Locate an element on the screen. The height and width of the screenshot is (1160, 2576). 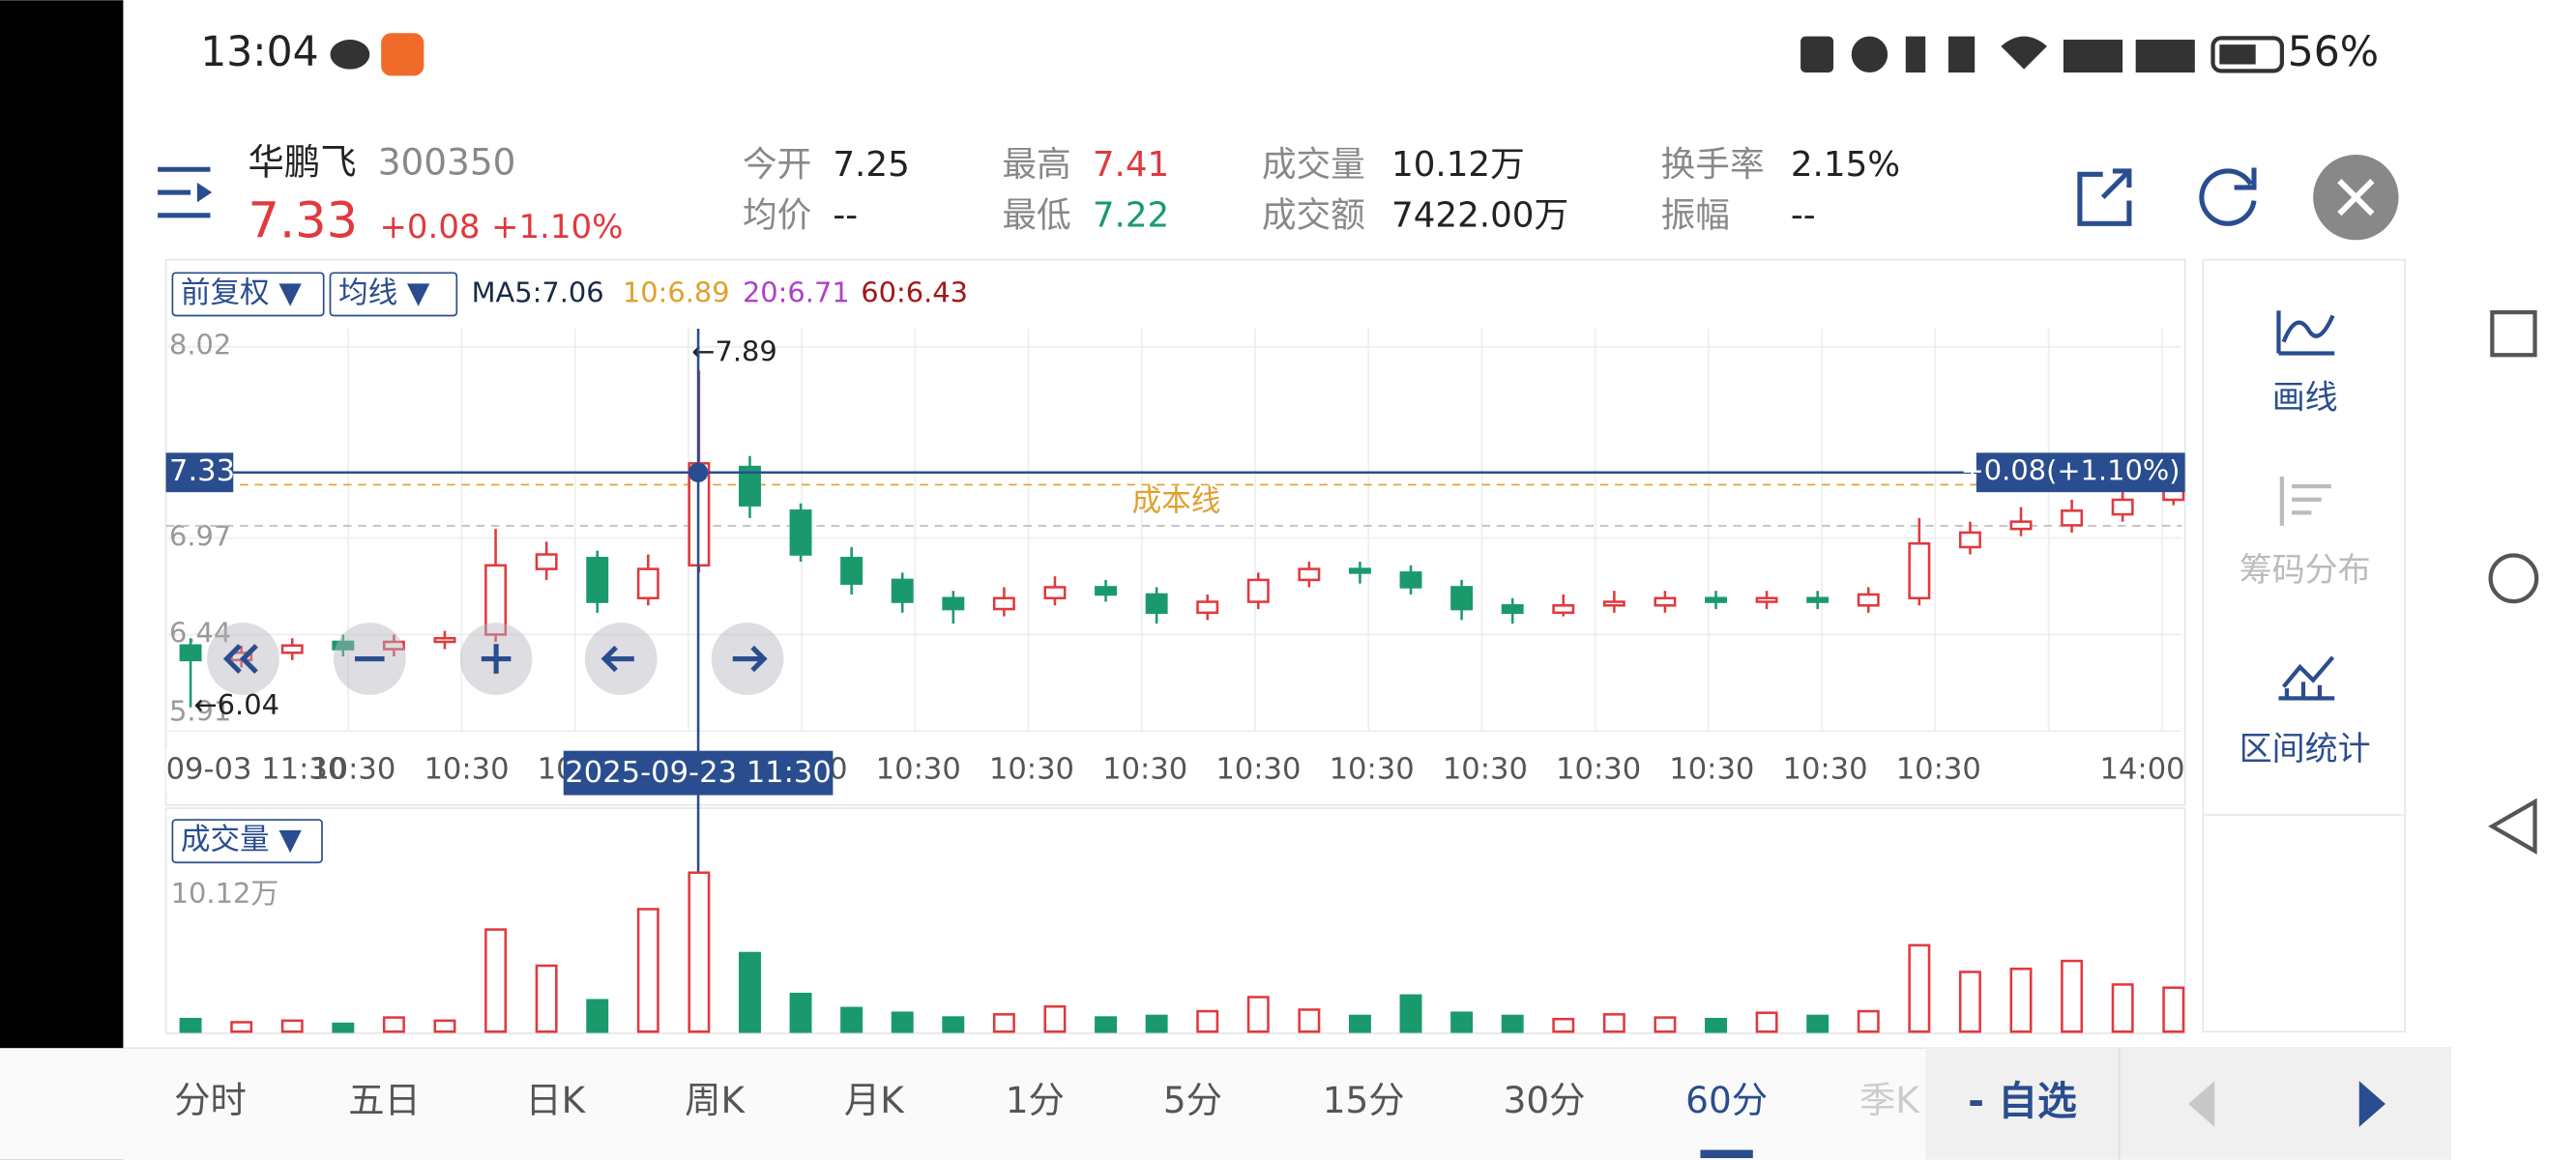
app-icon is located at coordinates (402, 54).